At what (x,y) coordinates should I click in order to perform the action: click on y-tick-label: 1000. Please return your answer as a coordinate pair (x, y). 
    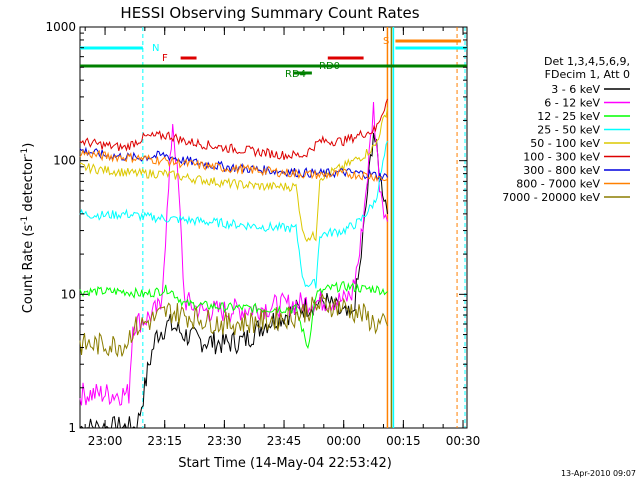
    Looking at the image, I should click on (60, 27).